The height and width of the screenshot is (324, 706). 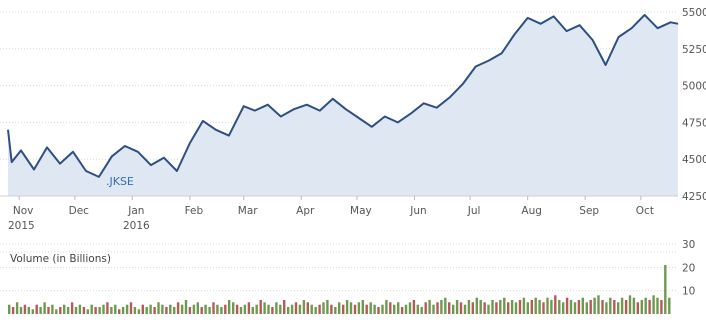 I want to click on month-tick-label: Mar, so click(x=248, y=211).